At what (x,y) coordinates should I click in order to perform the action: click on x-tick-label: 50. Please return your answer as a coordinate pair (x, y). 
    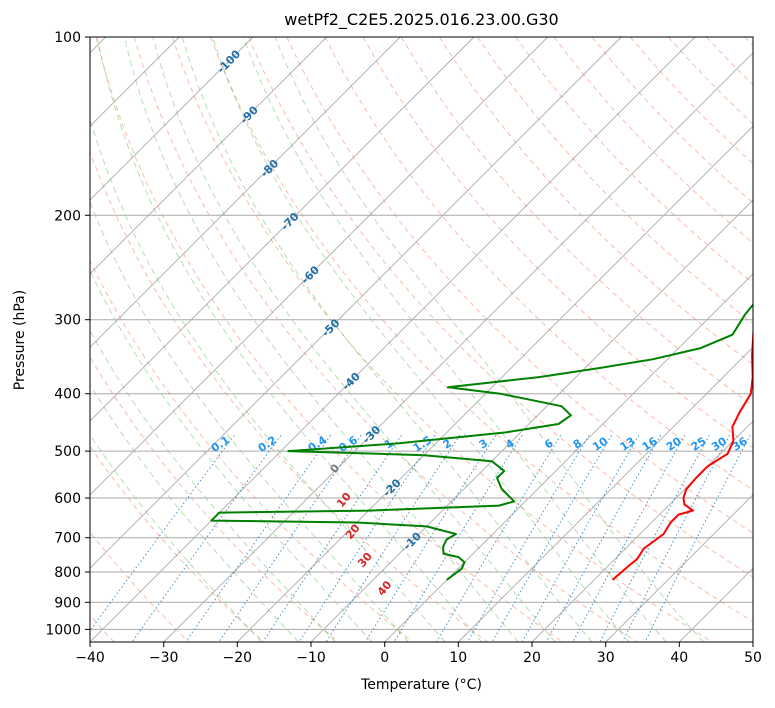
    Looking at the image, I should click on (753, 658).